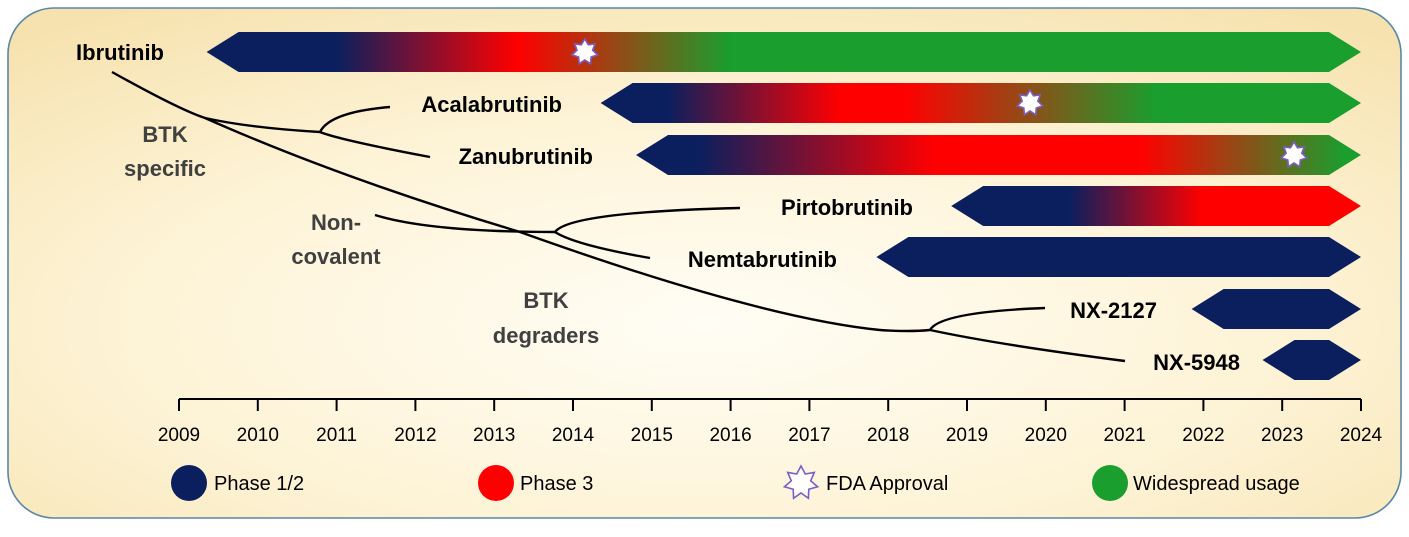 The width and height of the screenshot is (1409, 537). Describe the element at coordinates (556, 484) in the screenshot. I see `legend-phase3-label: Phase 3` at that location.